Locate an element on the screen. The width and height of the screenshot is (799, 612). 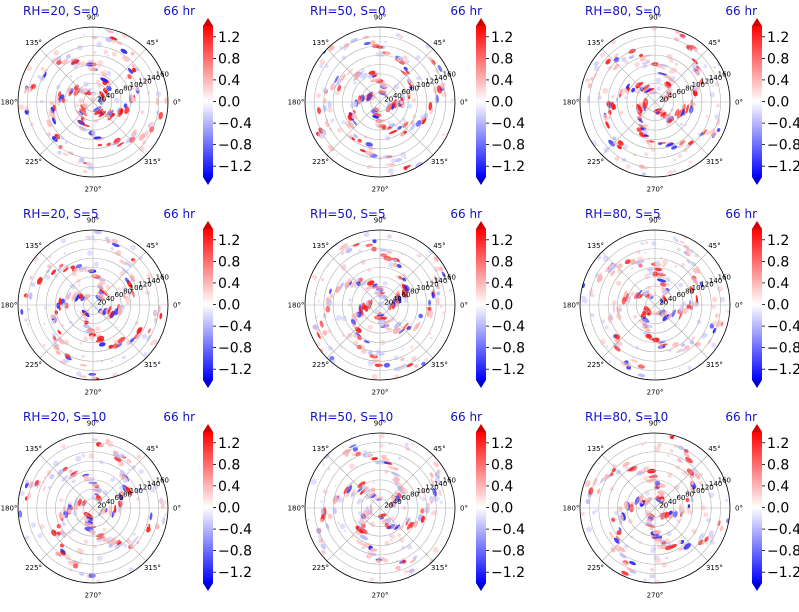
colorbar-tick-label: −0.8 is located at coordinates (235, 349).